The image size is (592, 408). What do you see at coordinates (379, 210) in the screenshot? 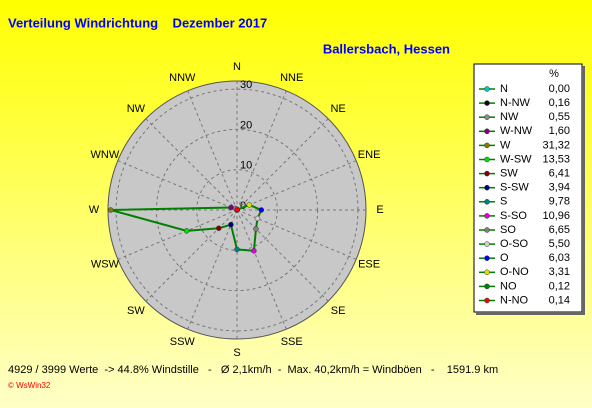
I see `direction-label: E` at bounding box center [379, 210].